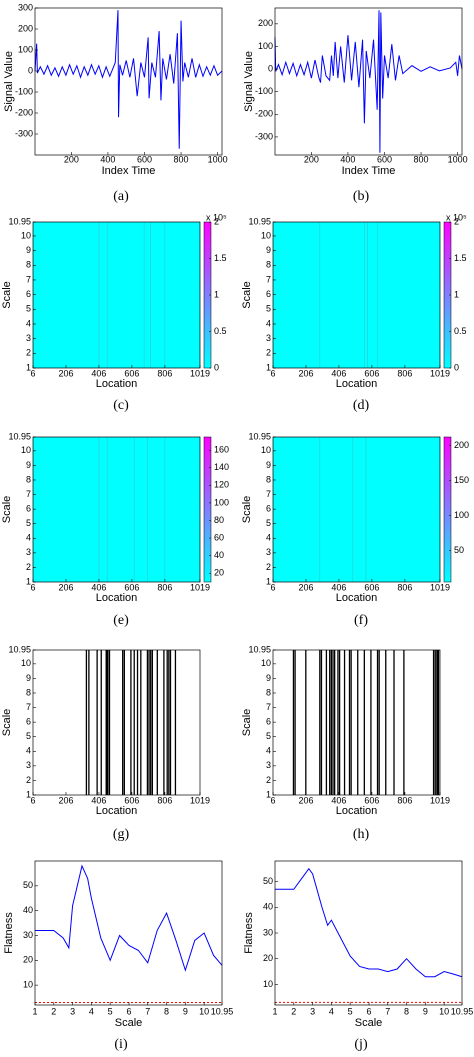  I want to click on x-tick-label: 4, so click(331, 1011).